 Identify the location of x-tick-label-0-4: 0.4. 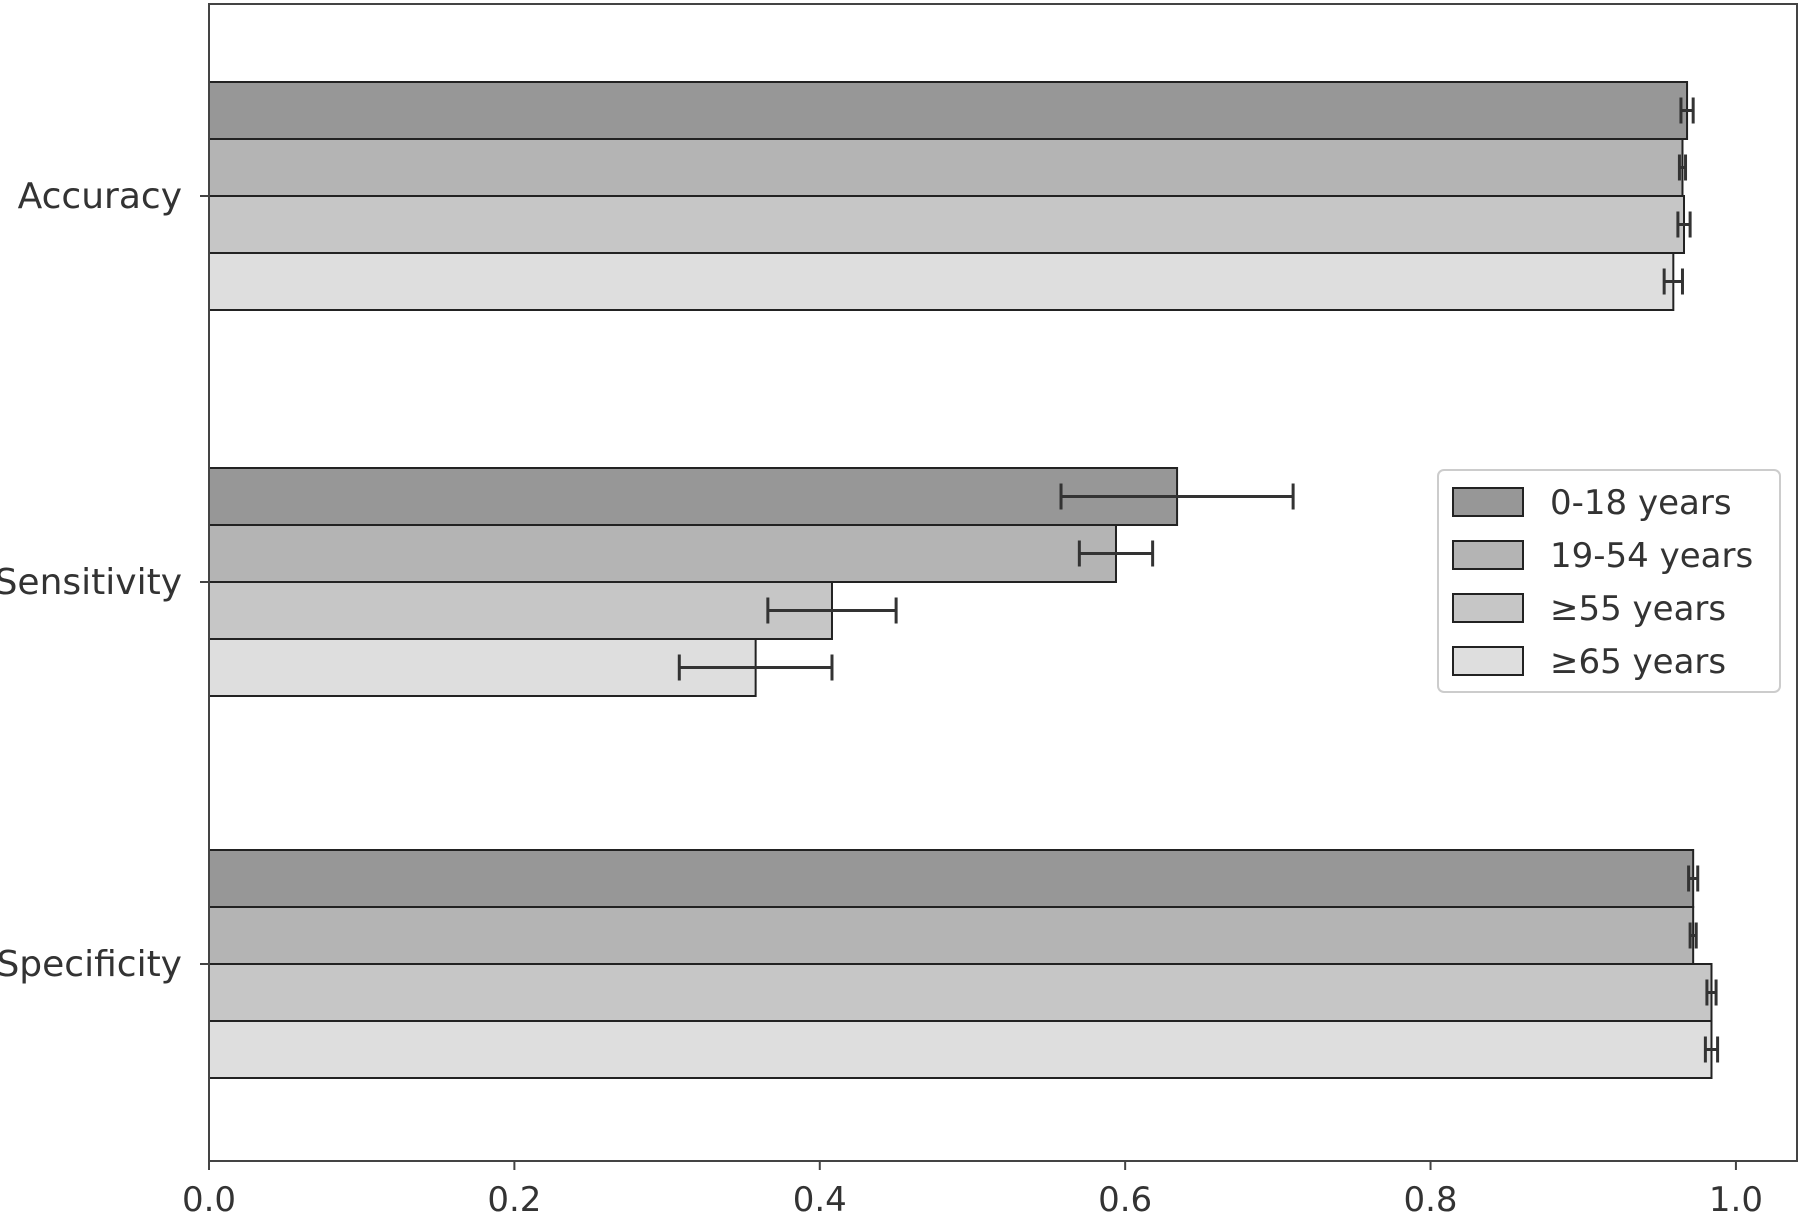
(820, 1200).